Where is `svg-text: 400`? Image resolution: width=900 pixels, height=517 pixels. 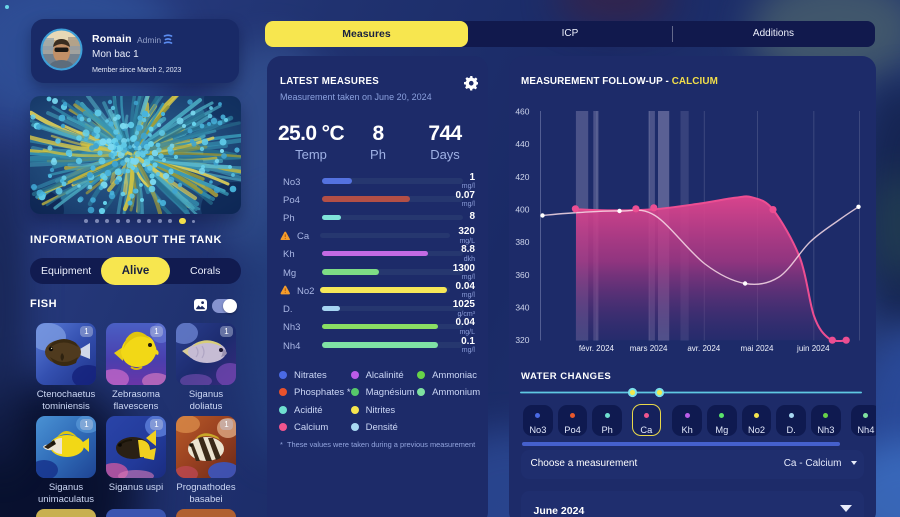
svg-text: 400 is located at coordinates (522, 209).